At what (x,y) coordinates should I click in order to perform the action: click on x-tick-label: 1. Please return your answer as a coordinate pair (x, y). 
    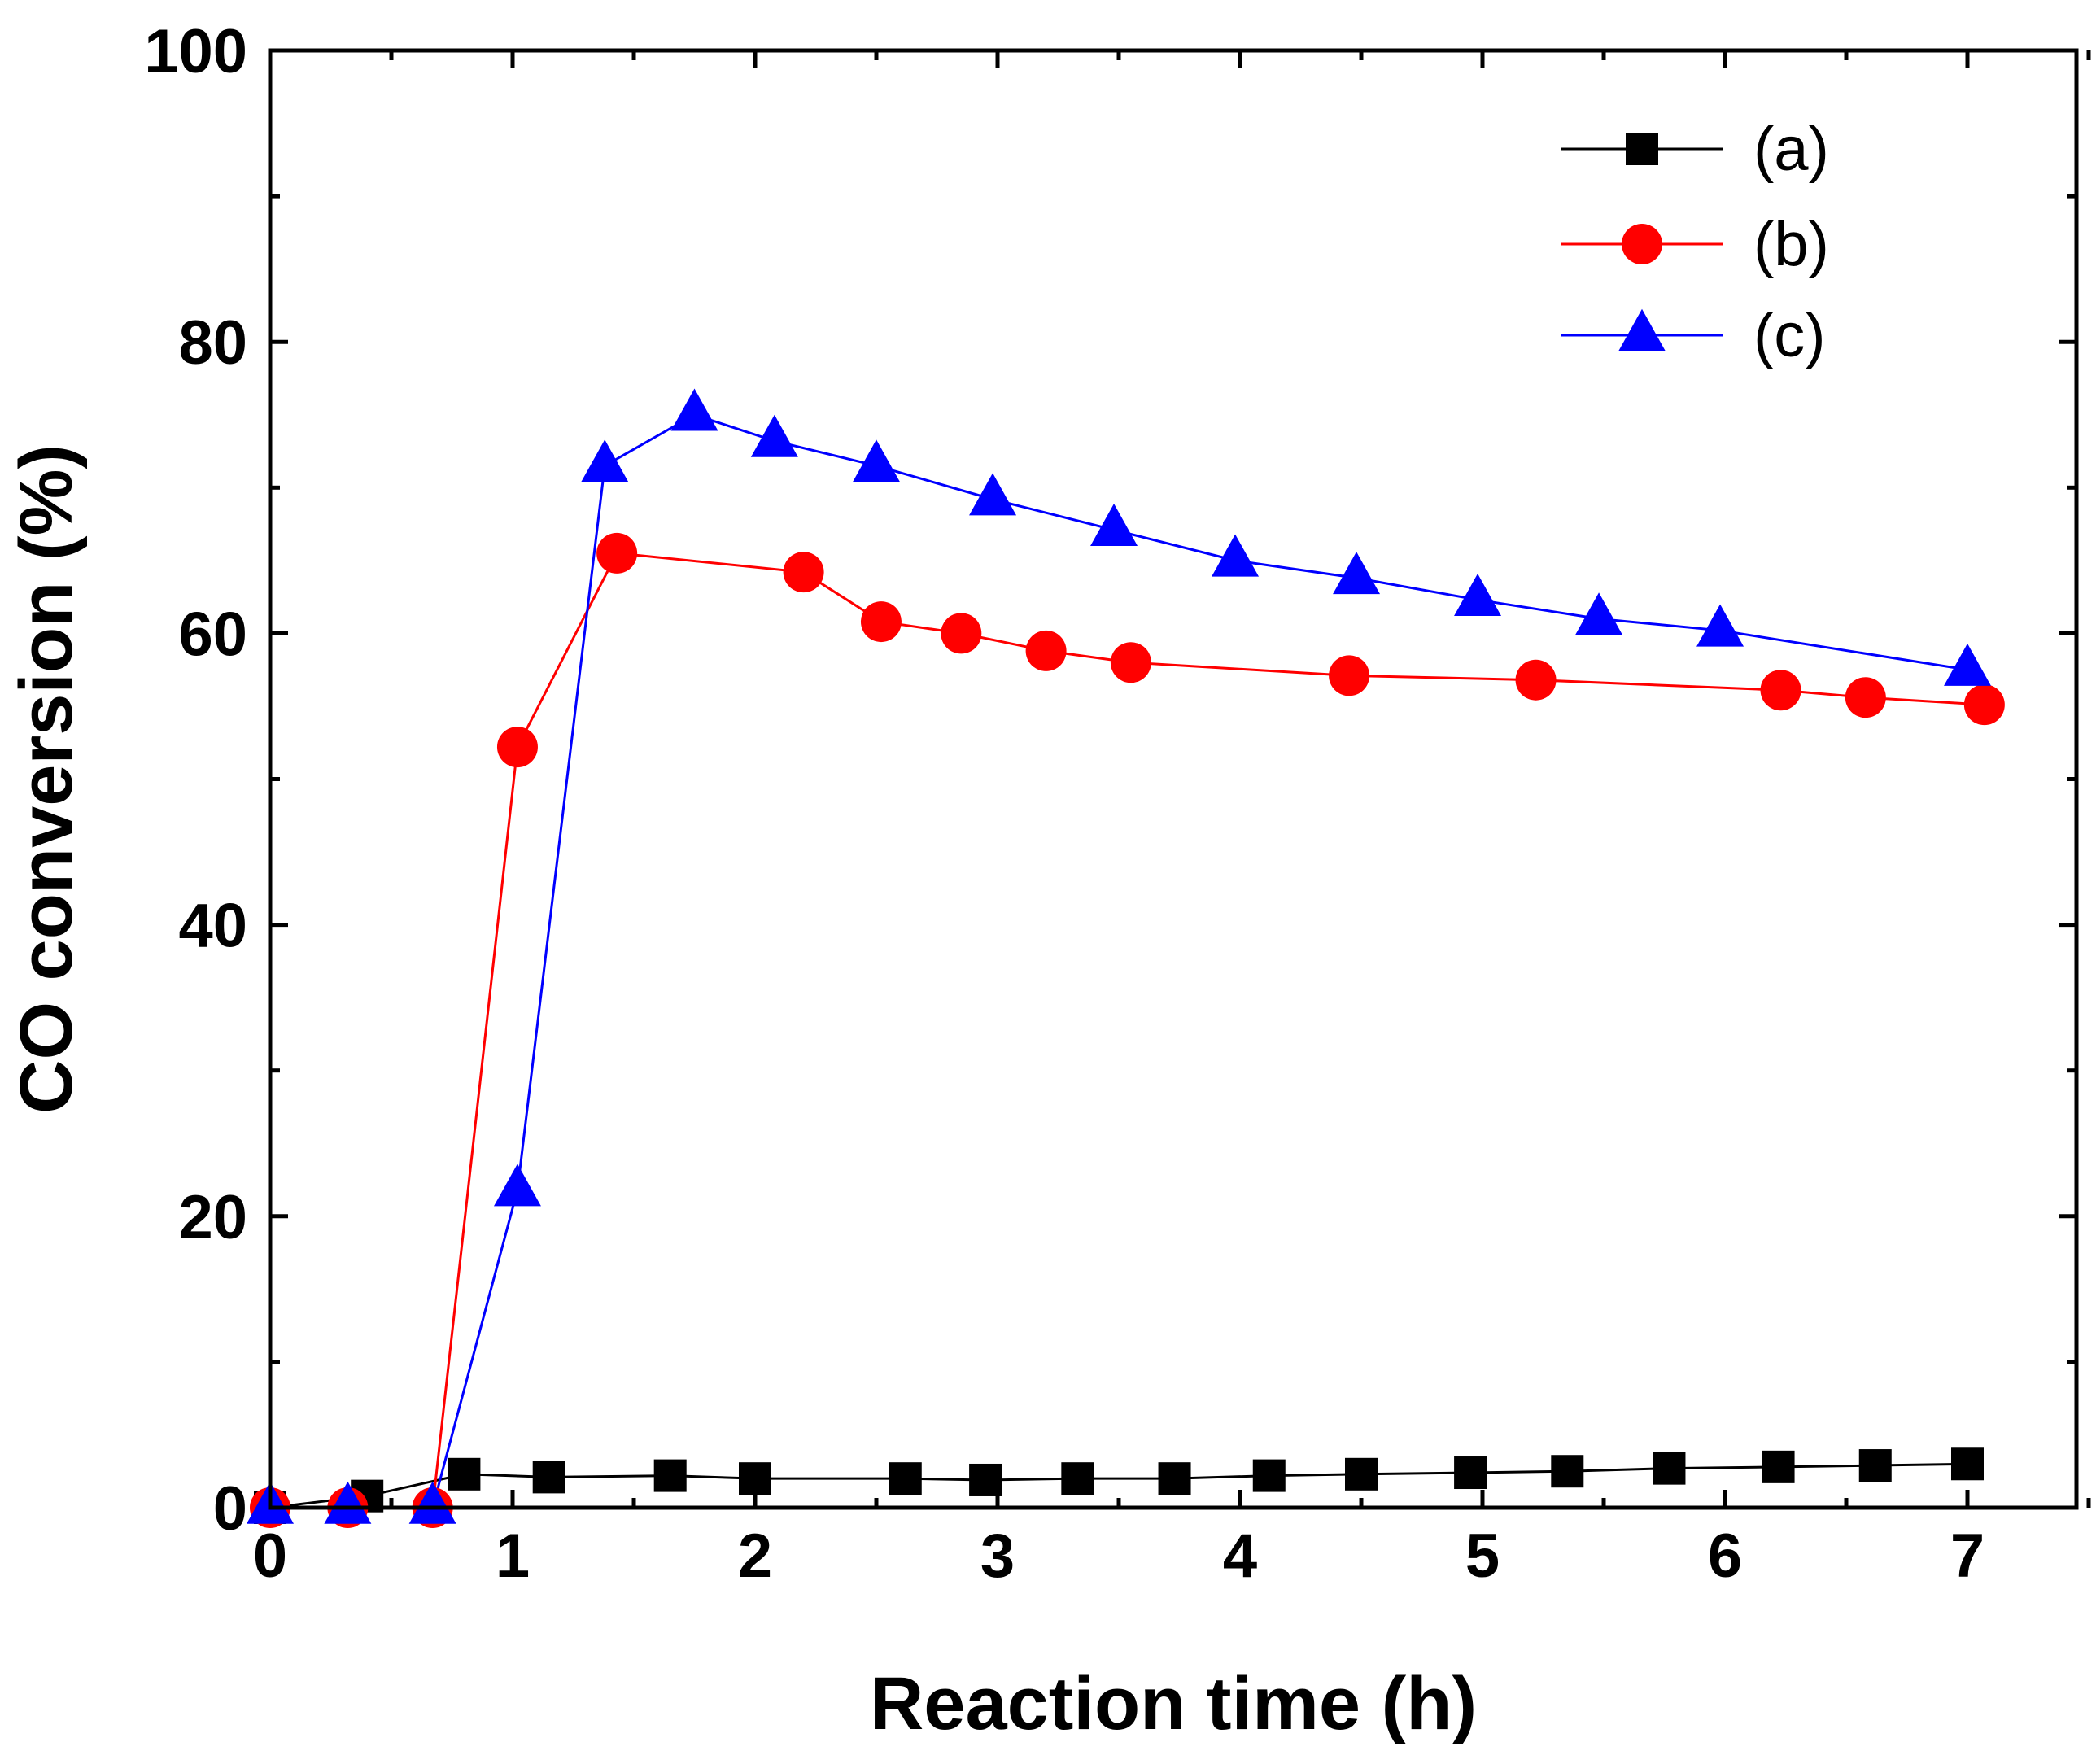
    Looking at the image, I should click on (513, 1557).